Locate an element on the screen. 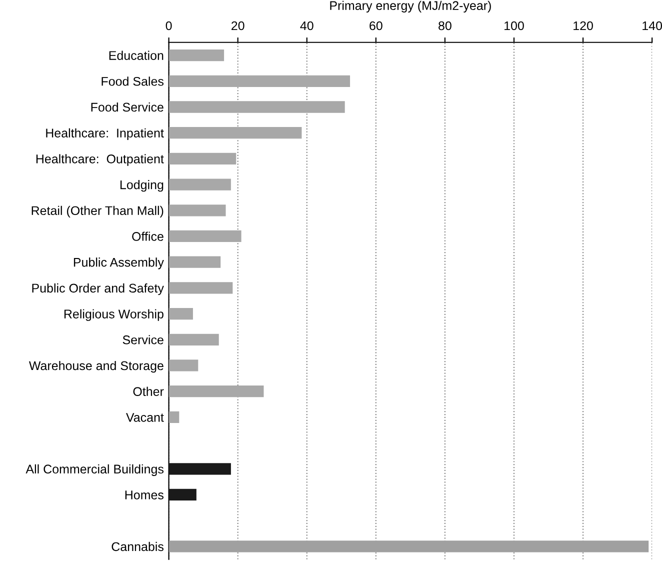 This screenshot has height=565, width=662. y-tick-label: Food Sales is located at coordinates (133, 81).